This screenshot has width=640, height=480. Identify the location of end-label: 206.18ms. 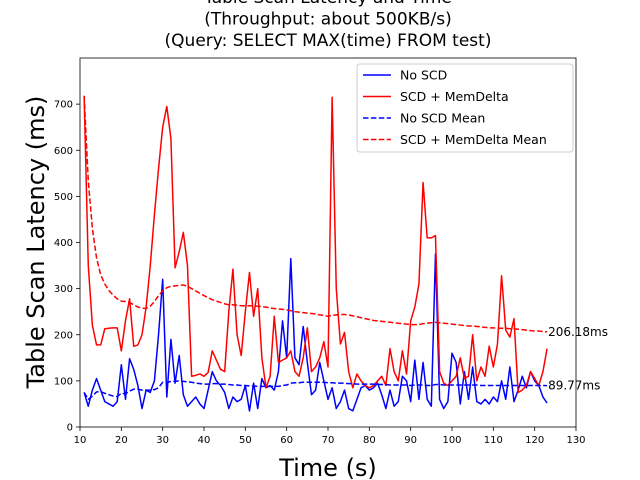
(578, 332).